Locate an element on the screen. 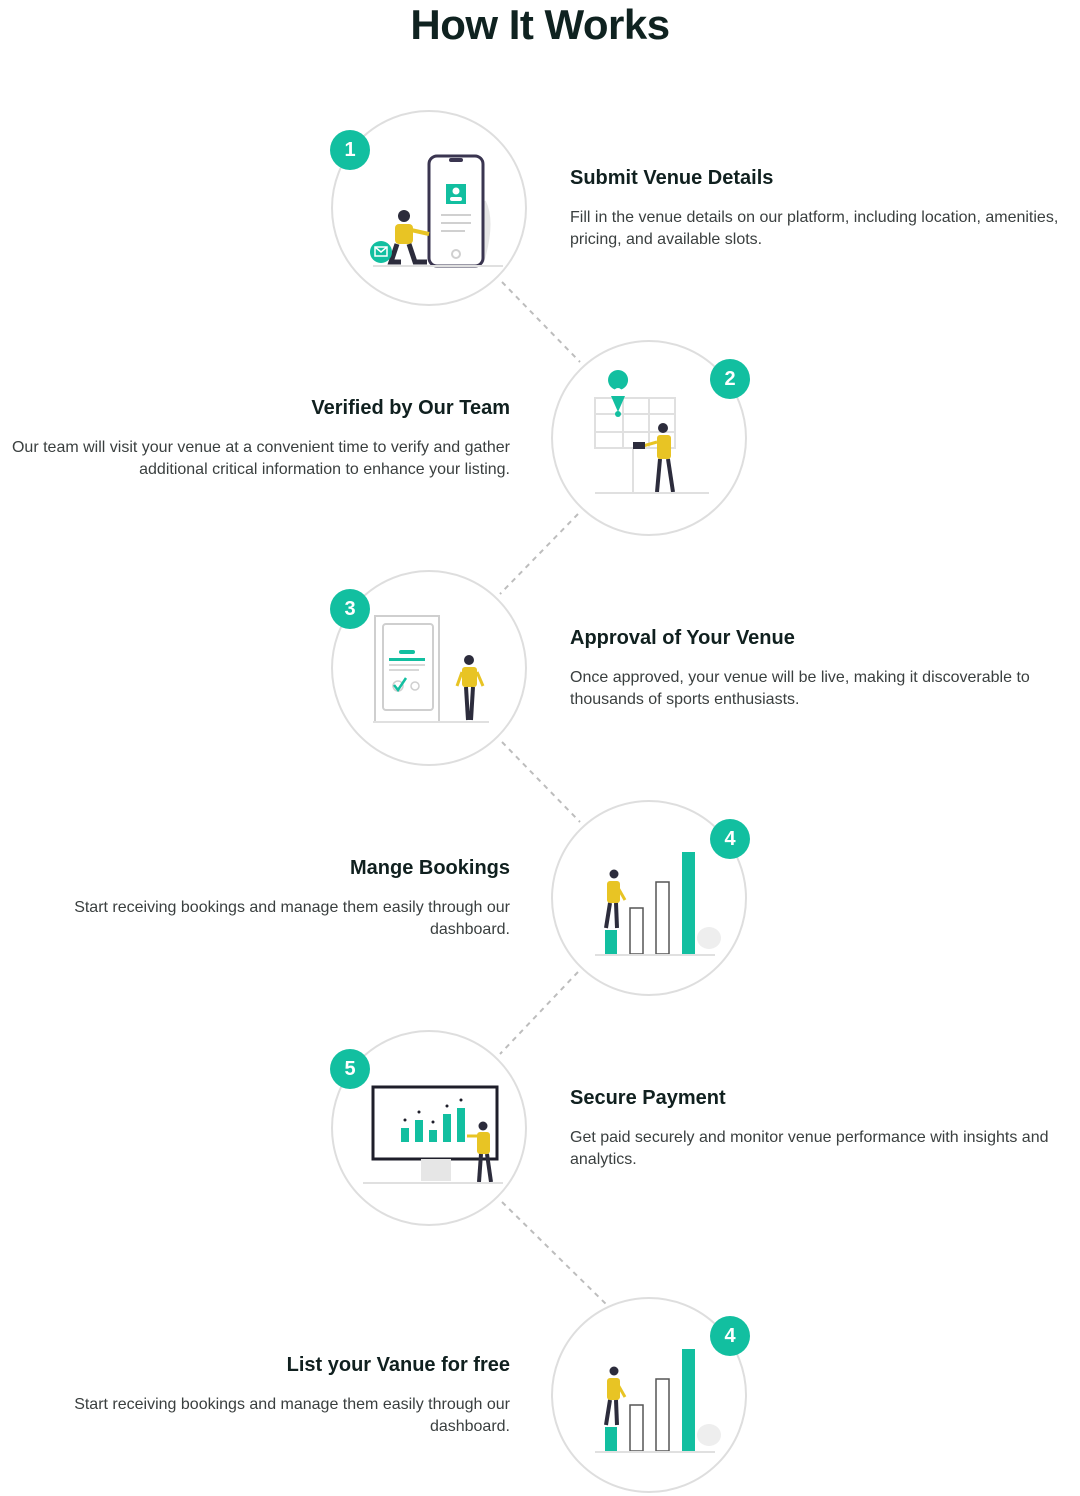 The height and width of the screenshot is (1496, 1080). step-3-title: Approval of Your Venue is located at coordinates (682, 638).